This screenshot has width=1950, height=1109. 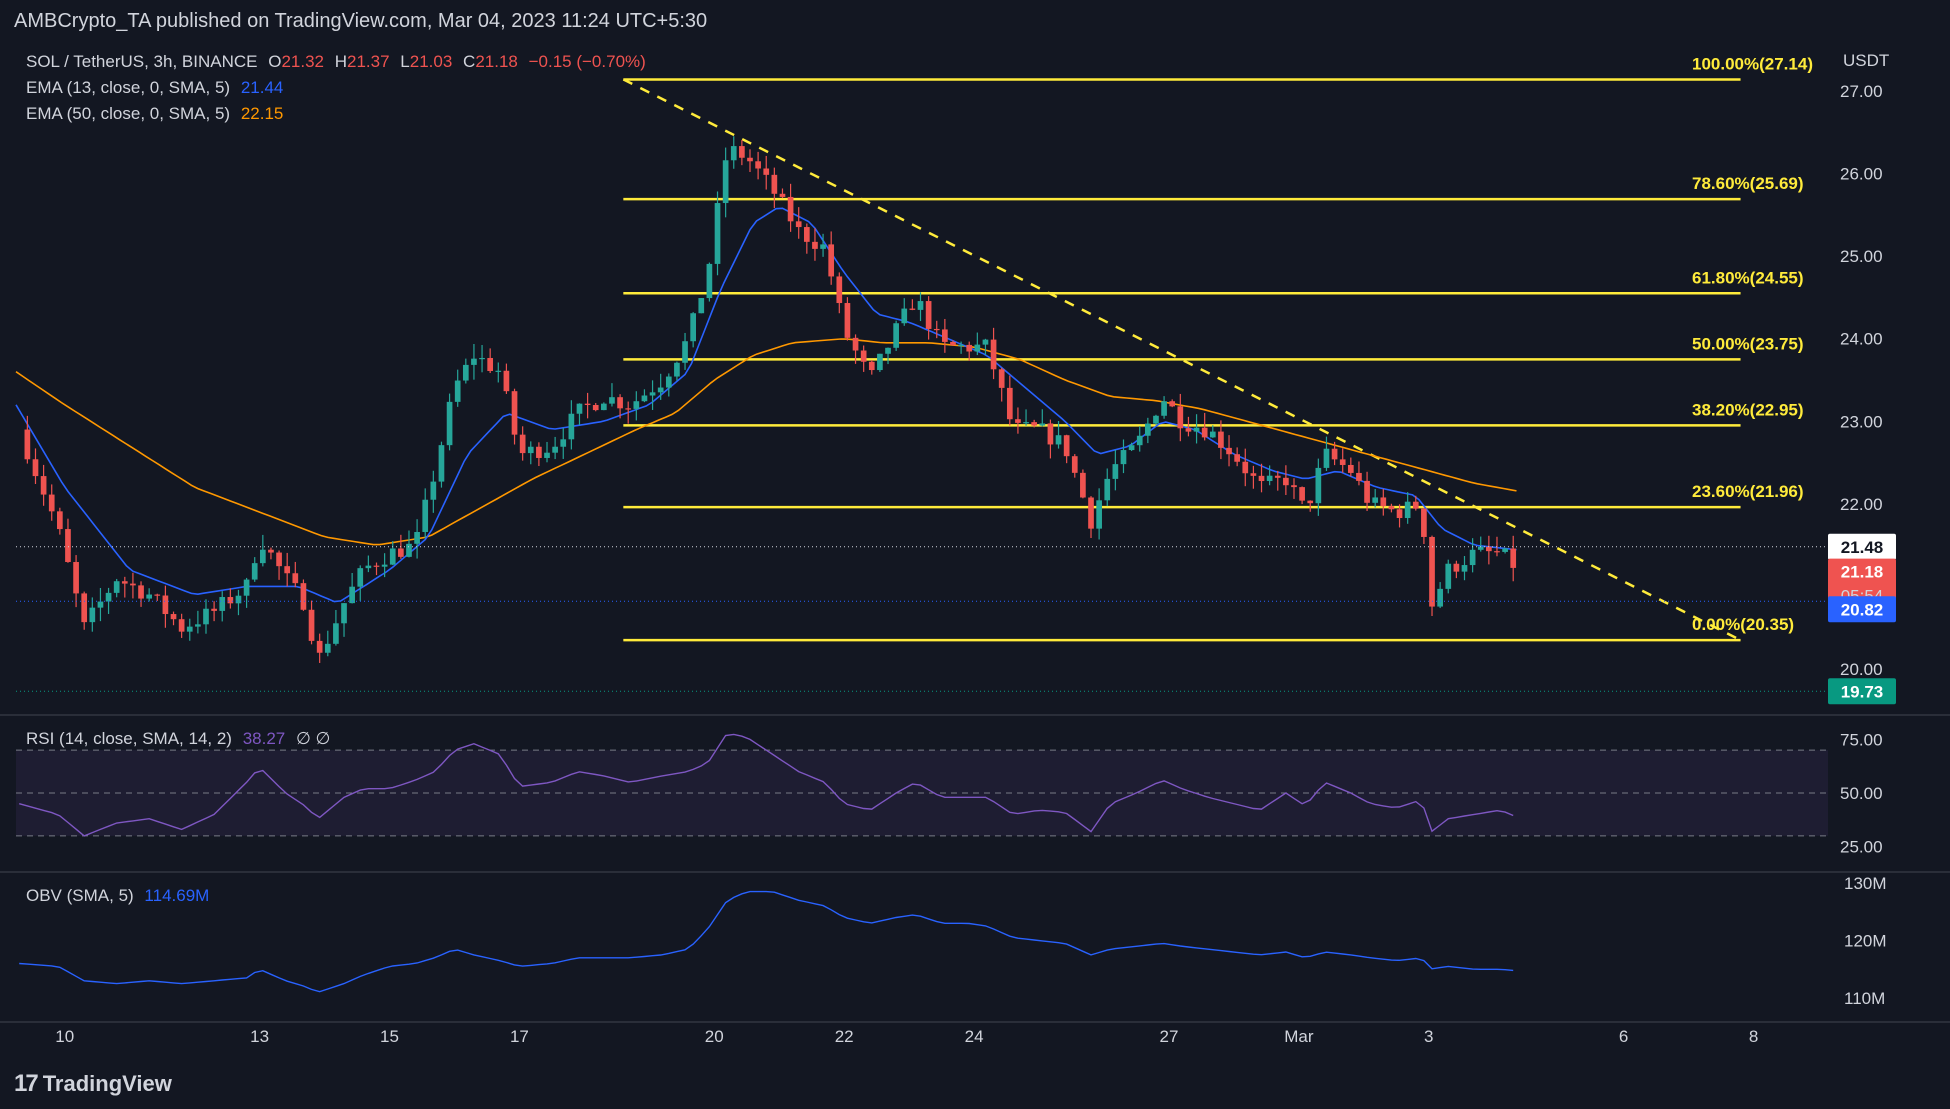 I want to click on ema13-legend: EMA (13, close, 0, SMA, 5) 21.44, so click(x=157, y=88).